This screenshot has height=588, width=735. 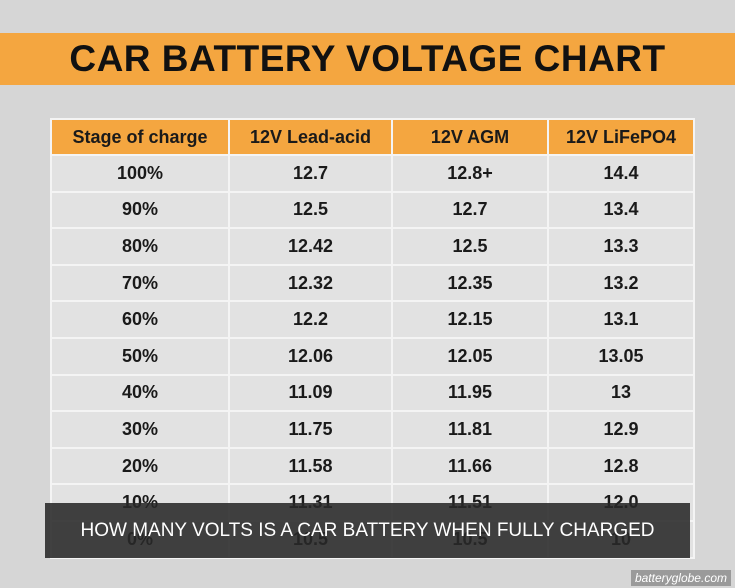 I want to click on table-cell: 11.81, so click(x=470, y=429).